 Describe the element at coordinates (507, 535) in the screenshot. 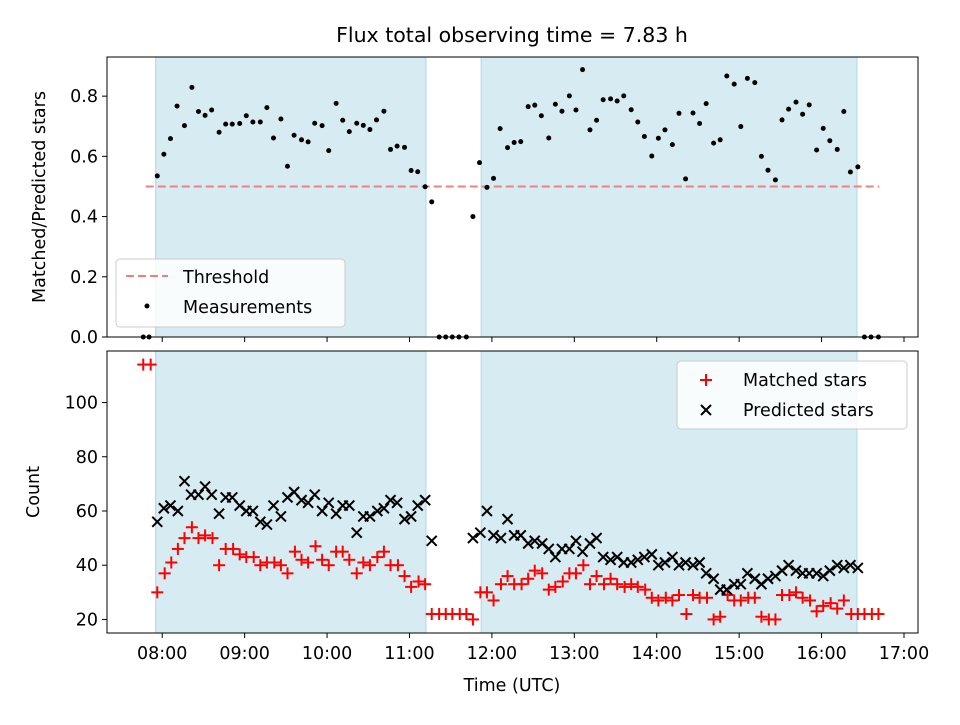

I see `predicted-stars-markers` at that location.